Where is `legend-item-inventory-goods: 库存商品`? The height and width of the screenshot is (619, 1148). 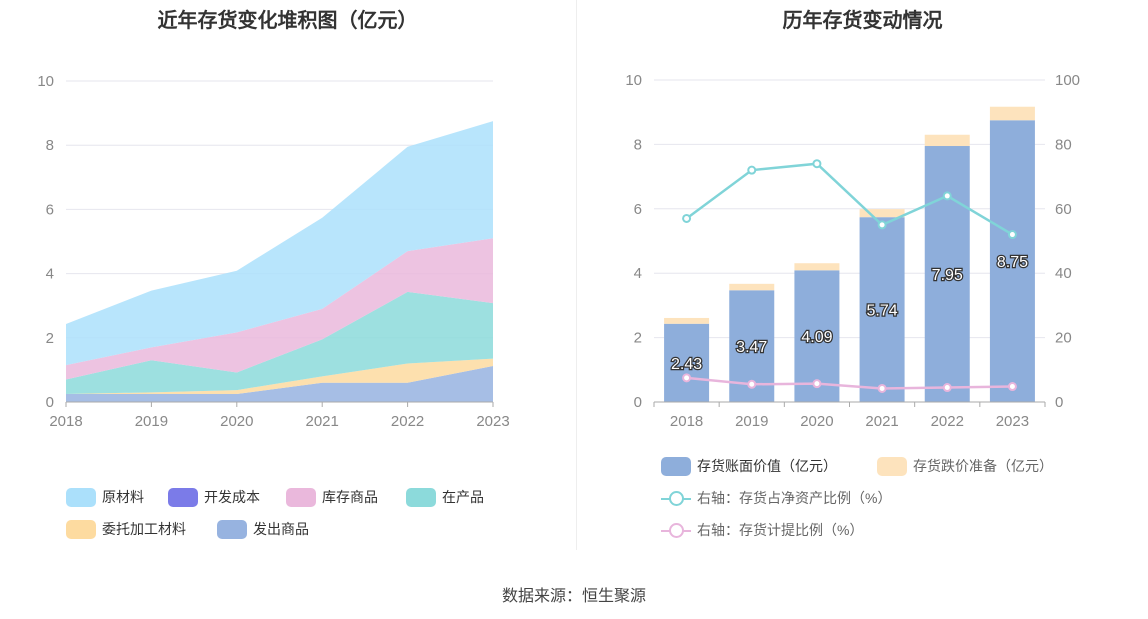 legend-item-inventory-goods: 库存商品 is located at coordinates (332, 497).